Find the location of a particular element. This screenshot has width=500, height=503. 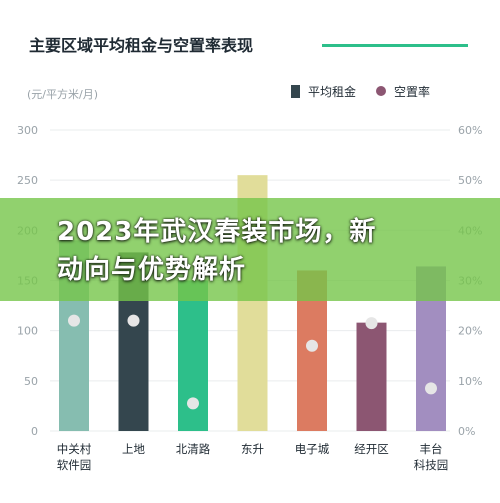

headline-line-2: 动向与优势解析 is located at coordinates (152, 270).